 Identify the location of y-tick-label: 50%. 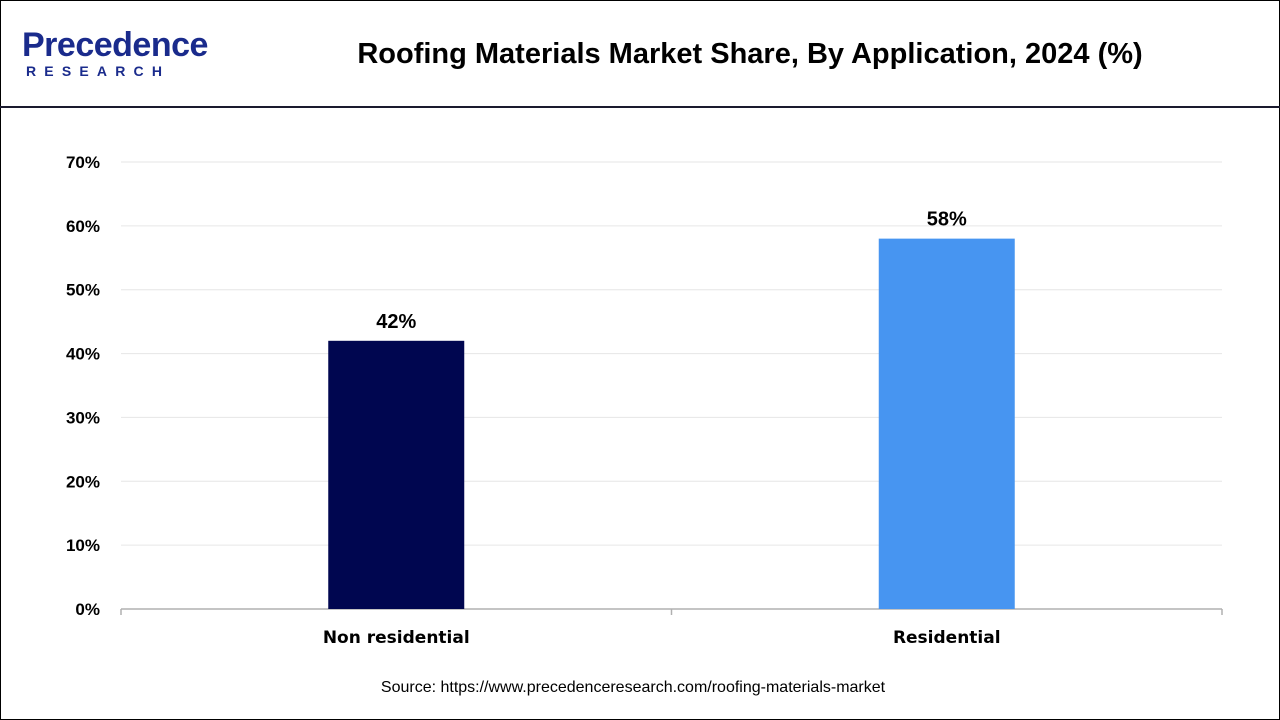
(83, 290).